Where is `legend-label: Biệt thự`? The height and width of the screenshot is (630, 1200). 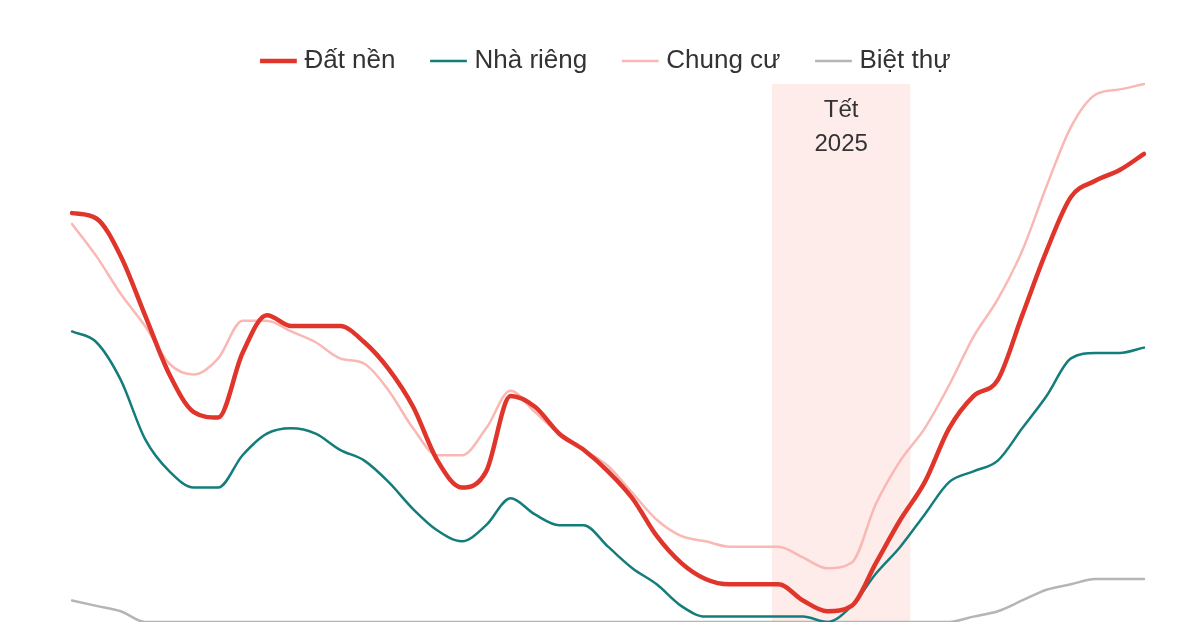
legend-label: Biệt thự is located at coordinates (905, 59).